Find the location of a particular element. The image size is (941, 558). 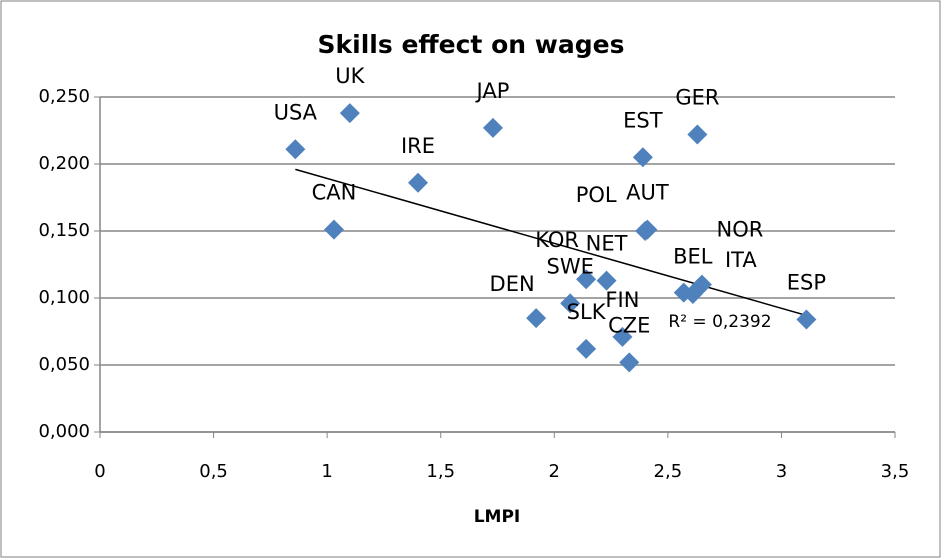

point-label: GER is located at coordinates (697, 98).